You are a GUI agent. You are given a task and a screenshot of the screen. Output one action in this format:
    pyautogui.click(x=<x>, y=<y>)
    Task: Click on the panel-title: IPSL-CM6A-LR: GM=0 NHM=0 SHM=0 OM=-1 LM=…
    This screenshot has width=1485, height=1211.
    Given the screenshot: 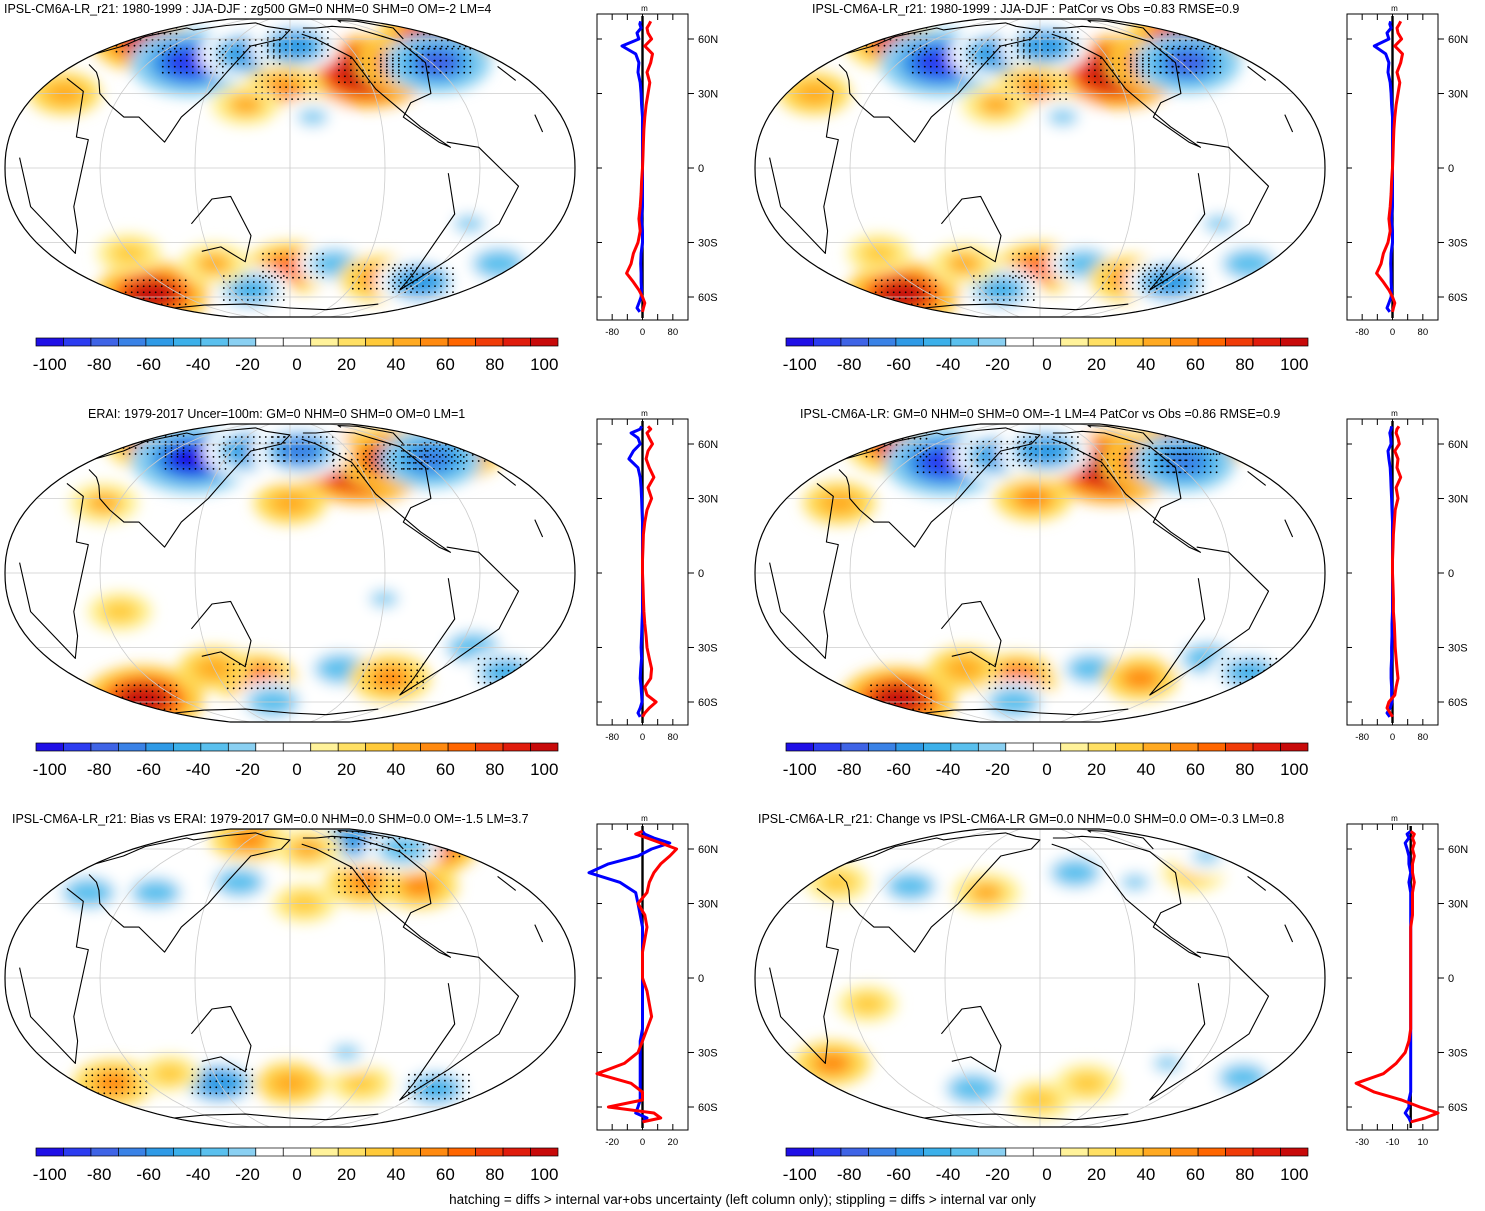 What is the action you would take?
    pyautogui.click(x=1040, y=414)
    